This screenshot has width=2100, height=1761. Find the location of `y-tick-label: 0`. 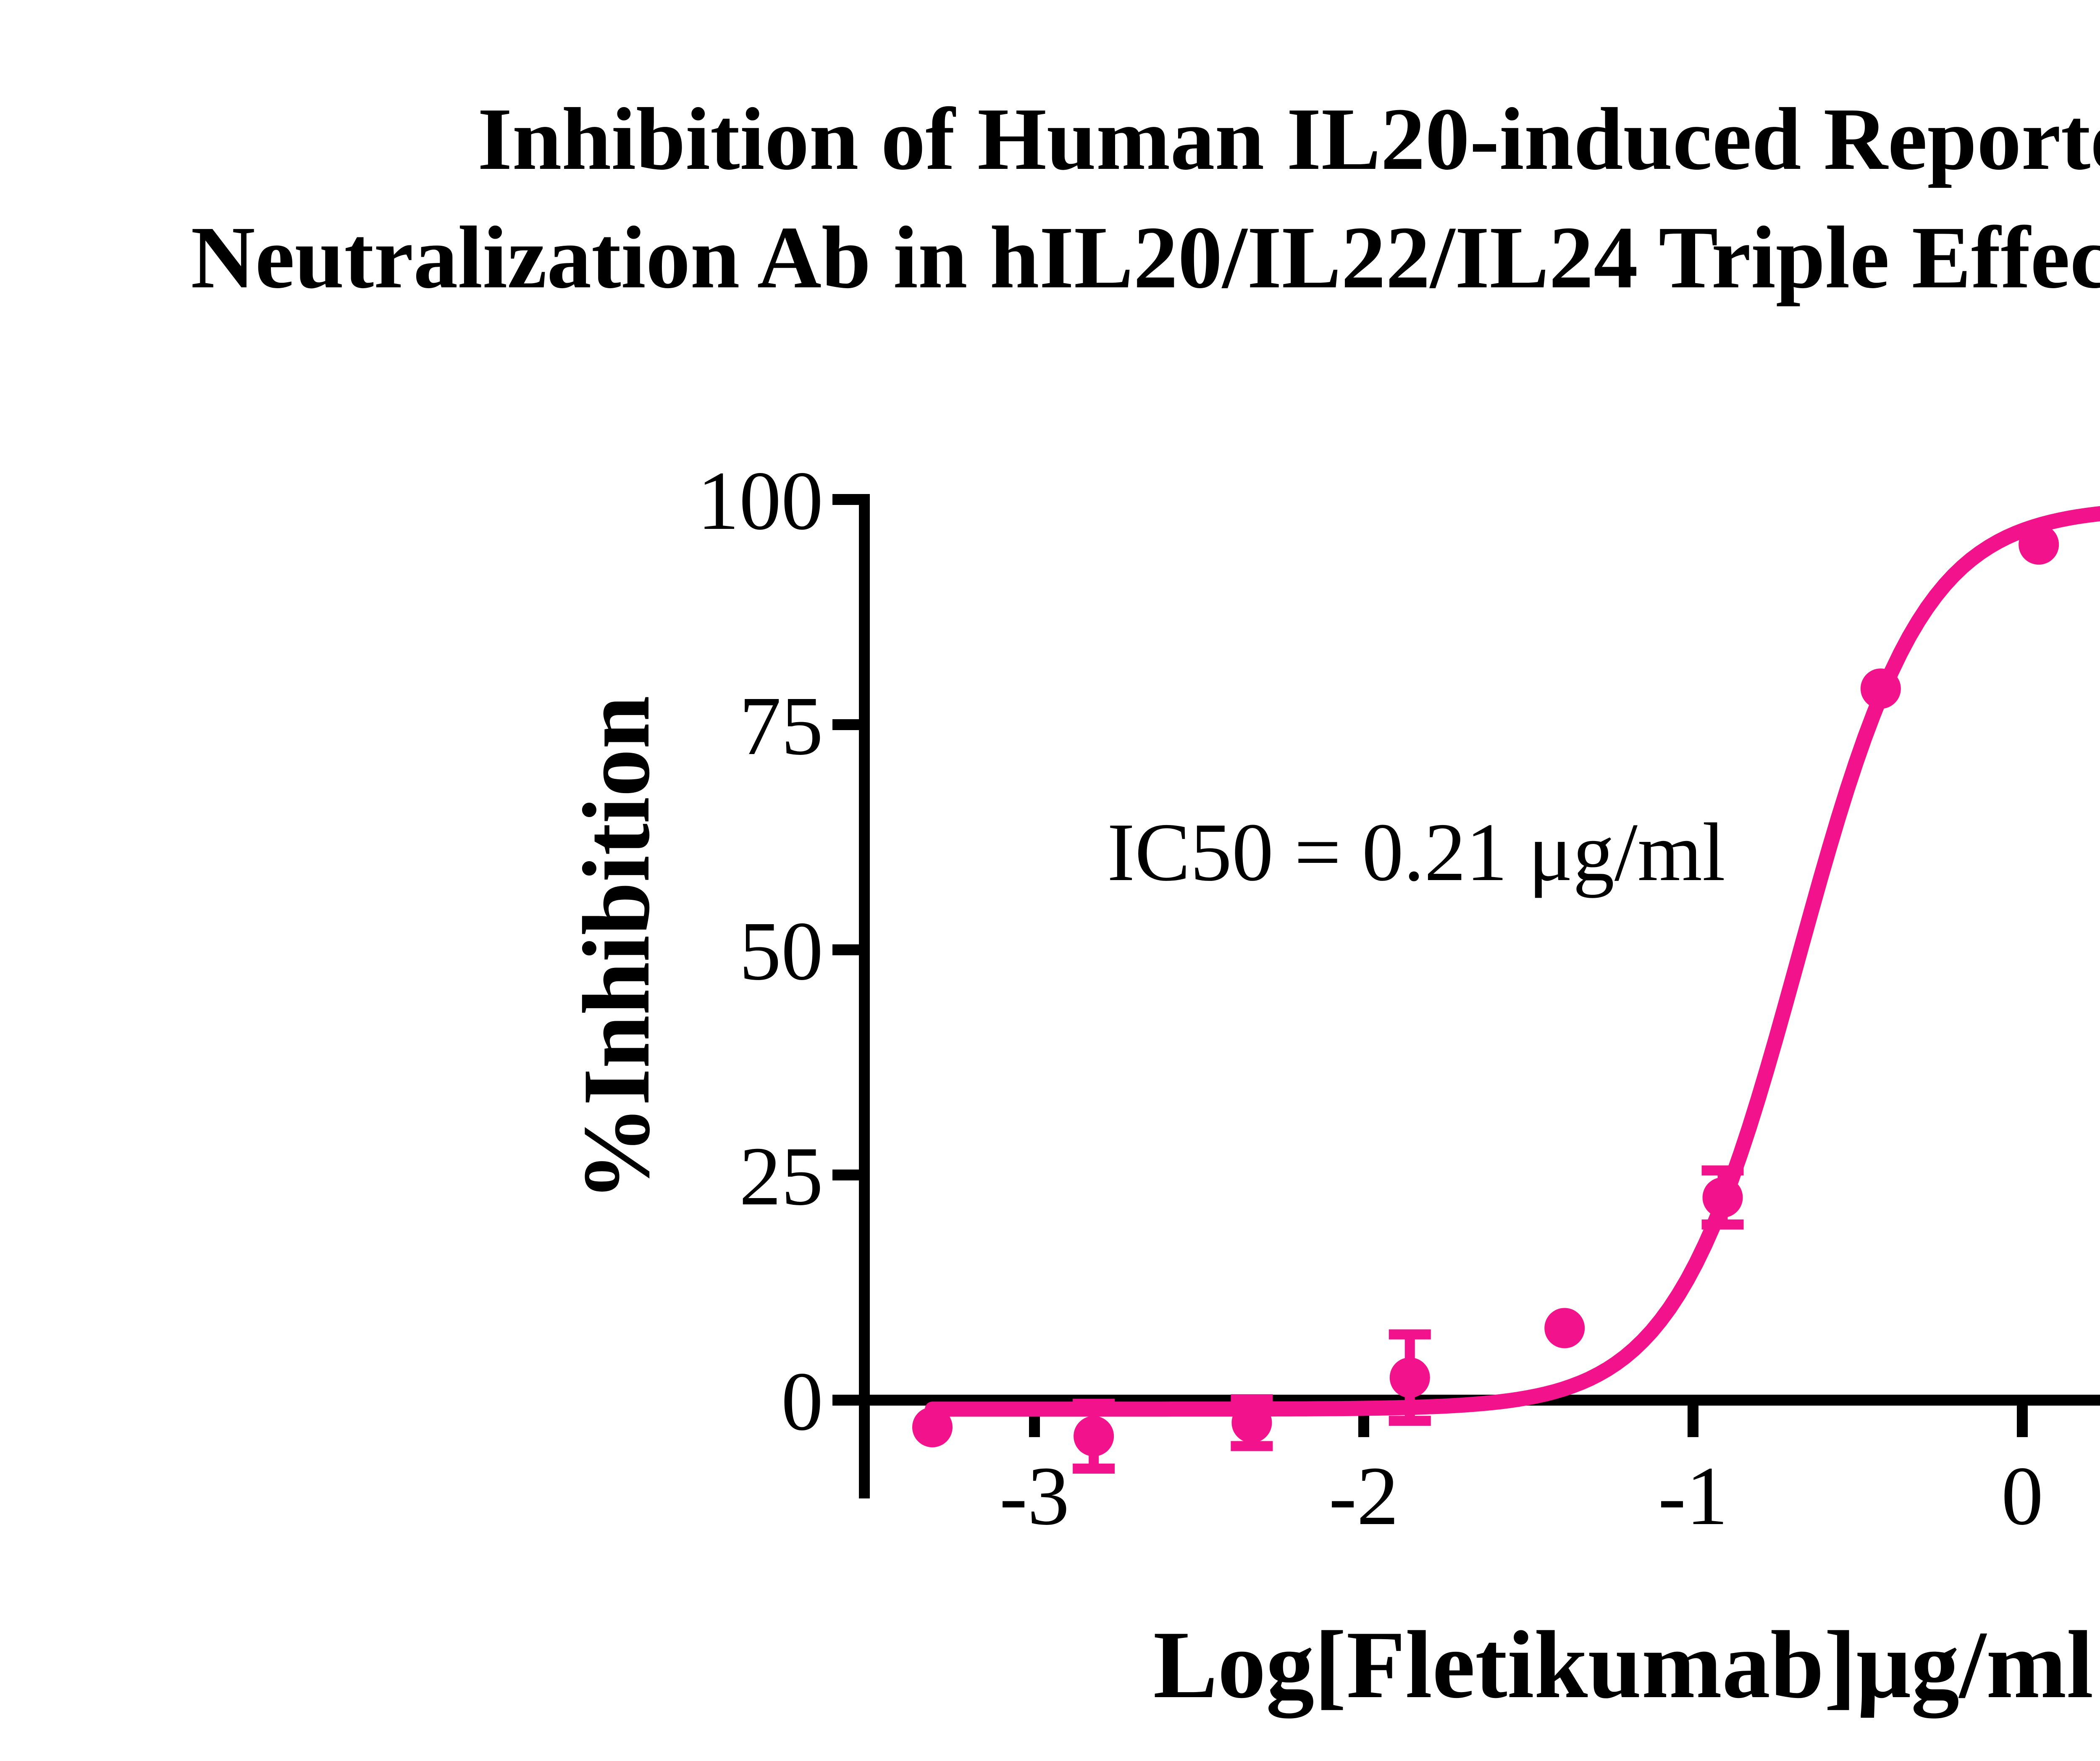

y-tick-label: 0 is located at coordinates (802, 1402).